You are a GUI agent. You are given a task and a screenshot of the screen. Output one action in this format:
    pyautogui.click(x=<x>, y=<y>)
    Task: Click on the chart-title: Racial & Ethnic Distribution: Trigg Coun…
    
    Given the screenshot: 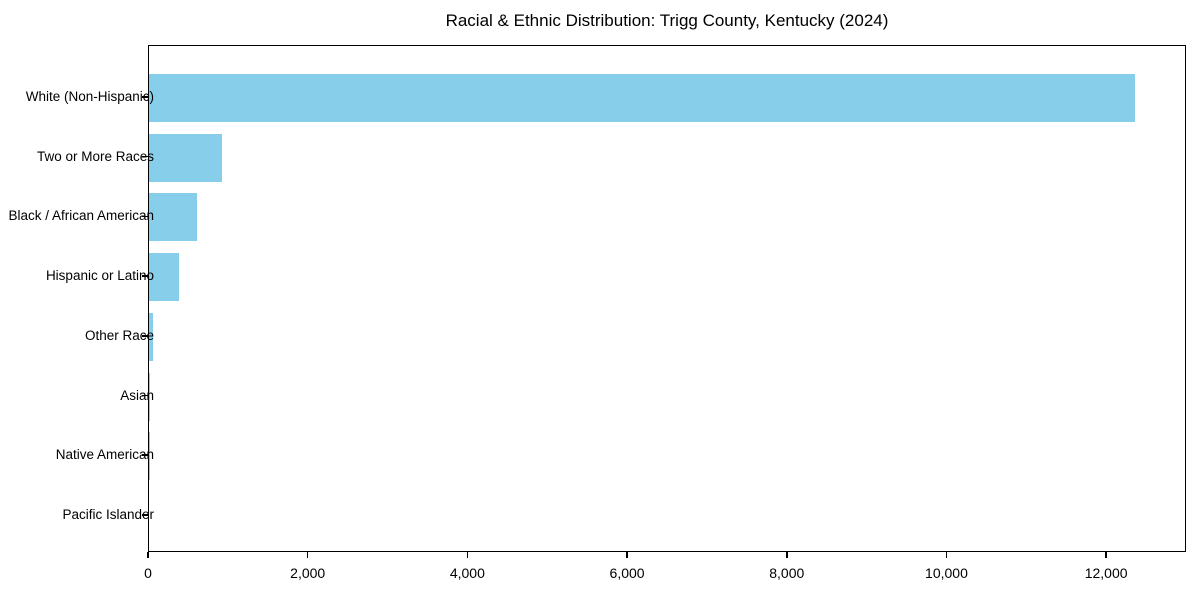 What is the action you would take?
    pyautogui.click(x=667, y=20)
    